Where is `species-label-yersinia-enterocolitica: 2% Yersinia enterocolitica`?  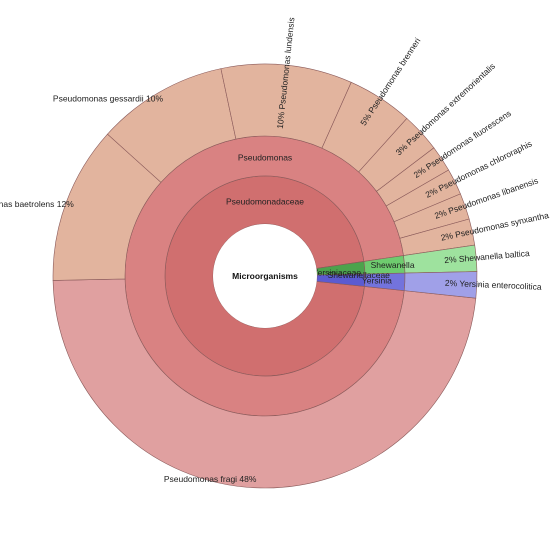 species-label-yersinia-enterocolitica: 2% Yersinia enterocolitica is located at coordinates (493, 285).